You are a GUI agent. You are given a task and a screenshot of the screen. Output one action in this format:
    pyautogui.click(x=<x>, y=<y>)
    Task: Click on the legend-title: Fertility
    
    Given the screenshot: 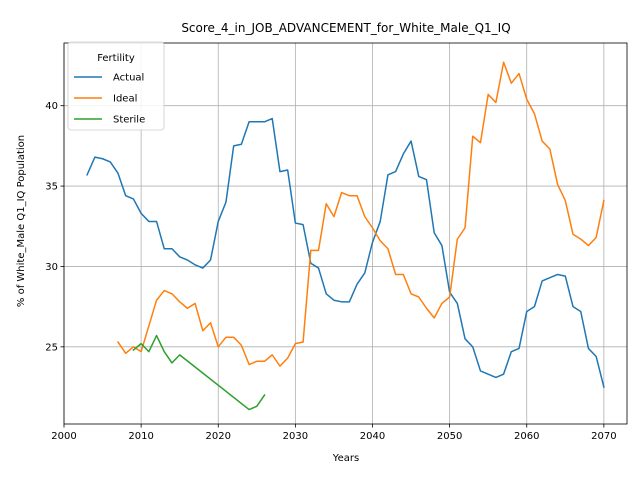 What is the action you would take?
    pyautogui.click(x=116, y=58)
    